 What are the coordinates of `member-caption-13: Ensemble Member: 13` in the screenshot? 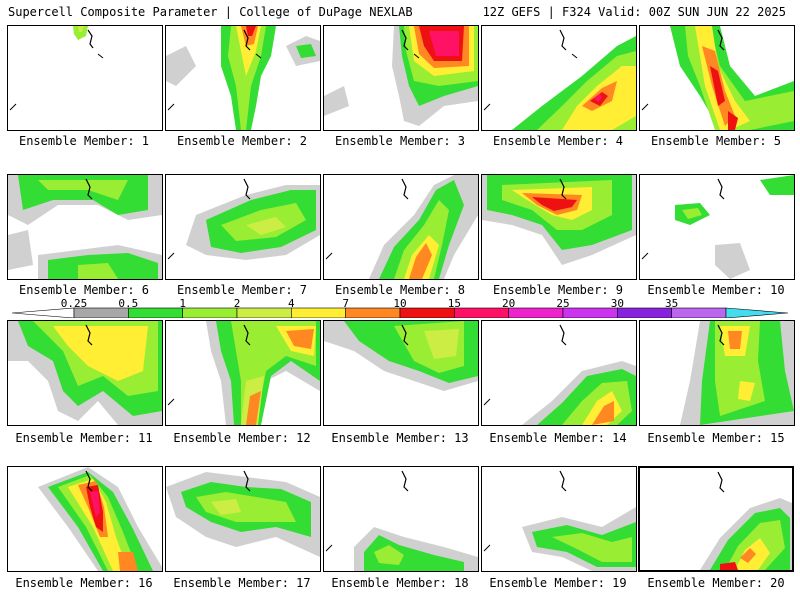 It's located at (400, 438).